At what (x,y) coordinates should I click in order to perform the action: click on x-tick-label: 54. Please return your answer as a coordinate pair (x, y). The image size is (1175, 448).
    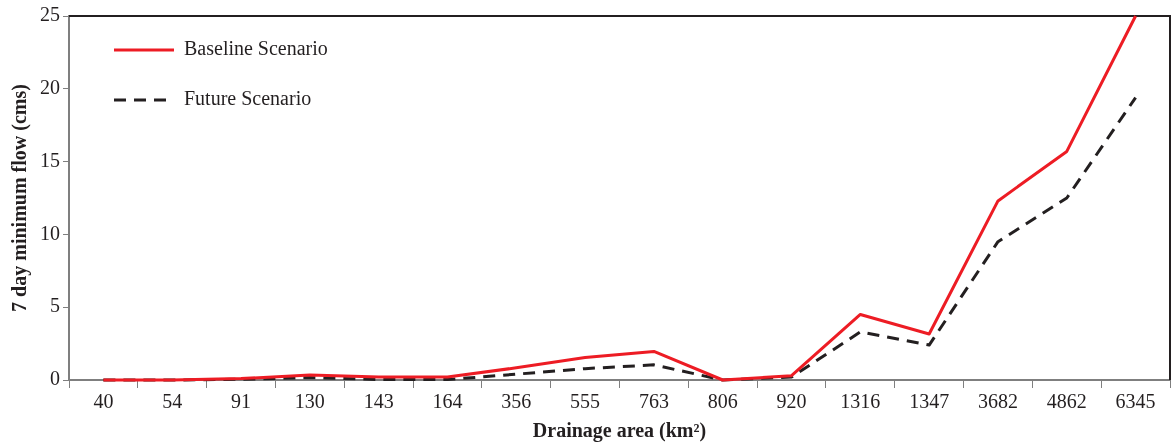
    Looking at the image, I should click on (172, 401).